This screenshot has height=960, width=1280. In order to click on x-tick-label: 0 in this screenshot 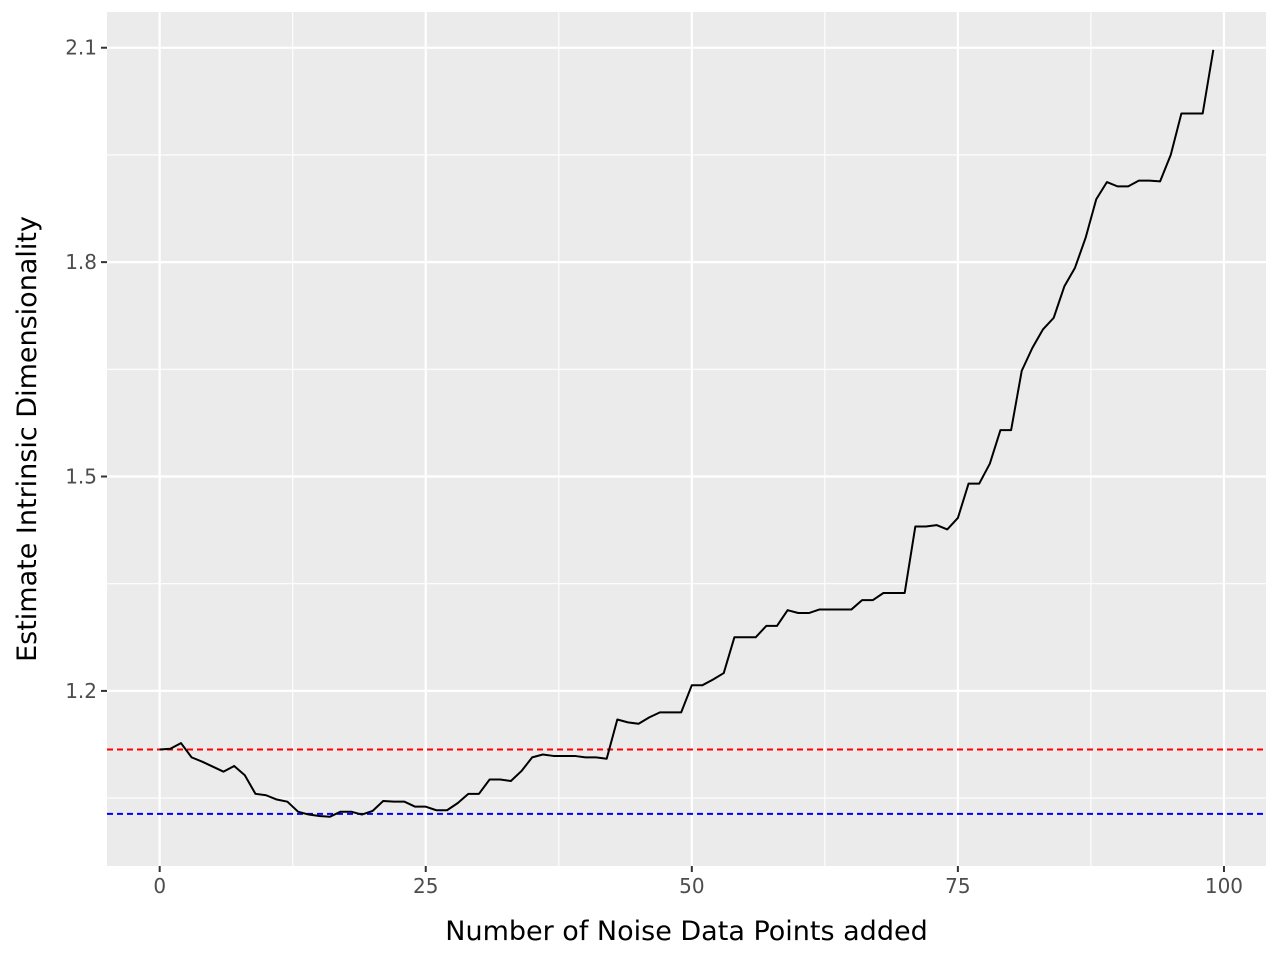, I will do `click(159, 886)`.